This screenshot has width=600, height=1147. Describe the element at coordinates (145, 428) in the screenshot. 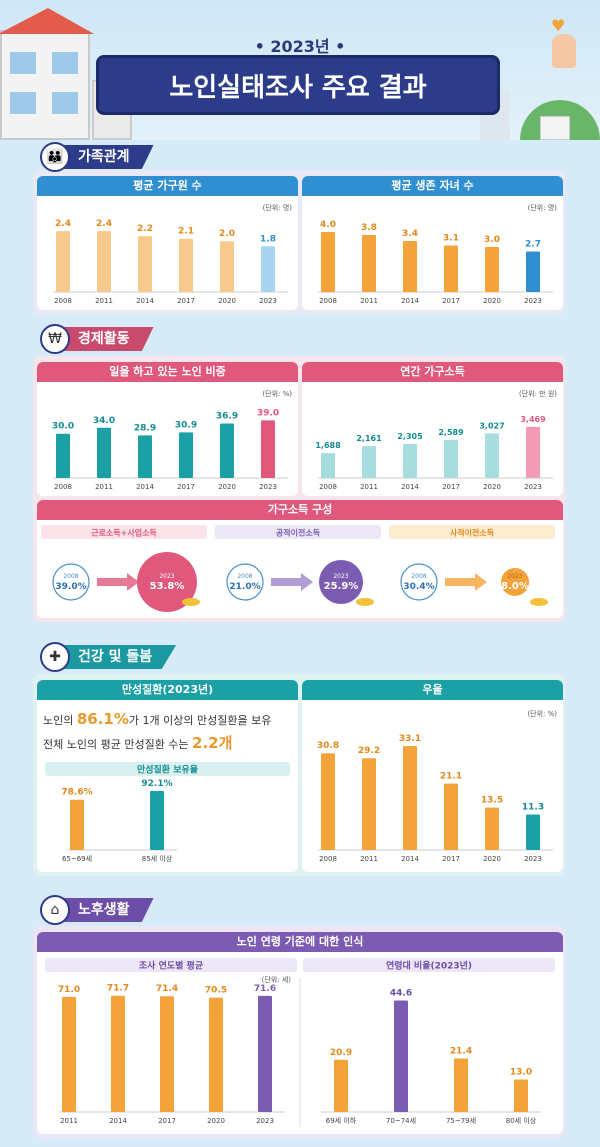

I see `data-label: 28.9` at that location.